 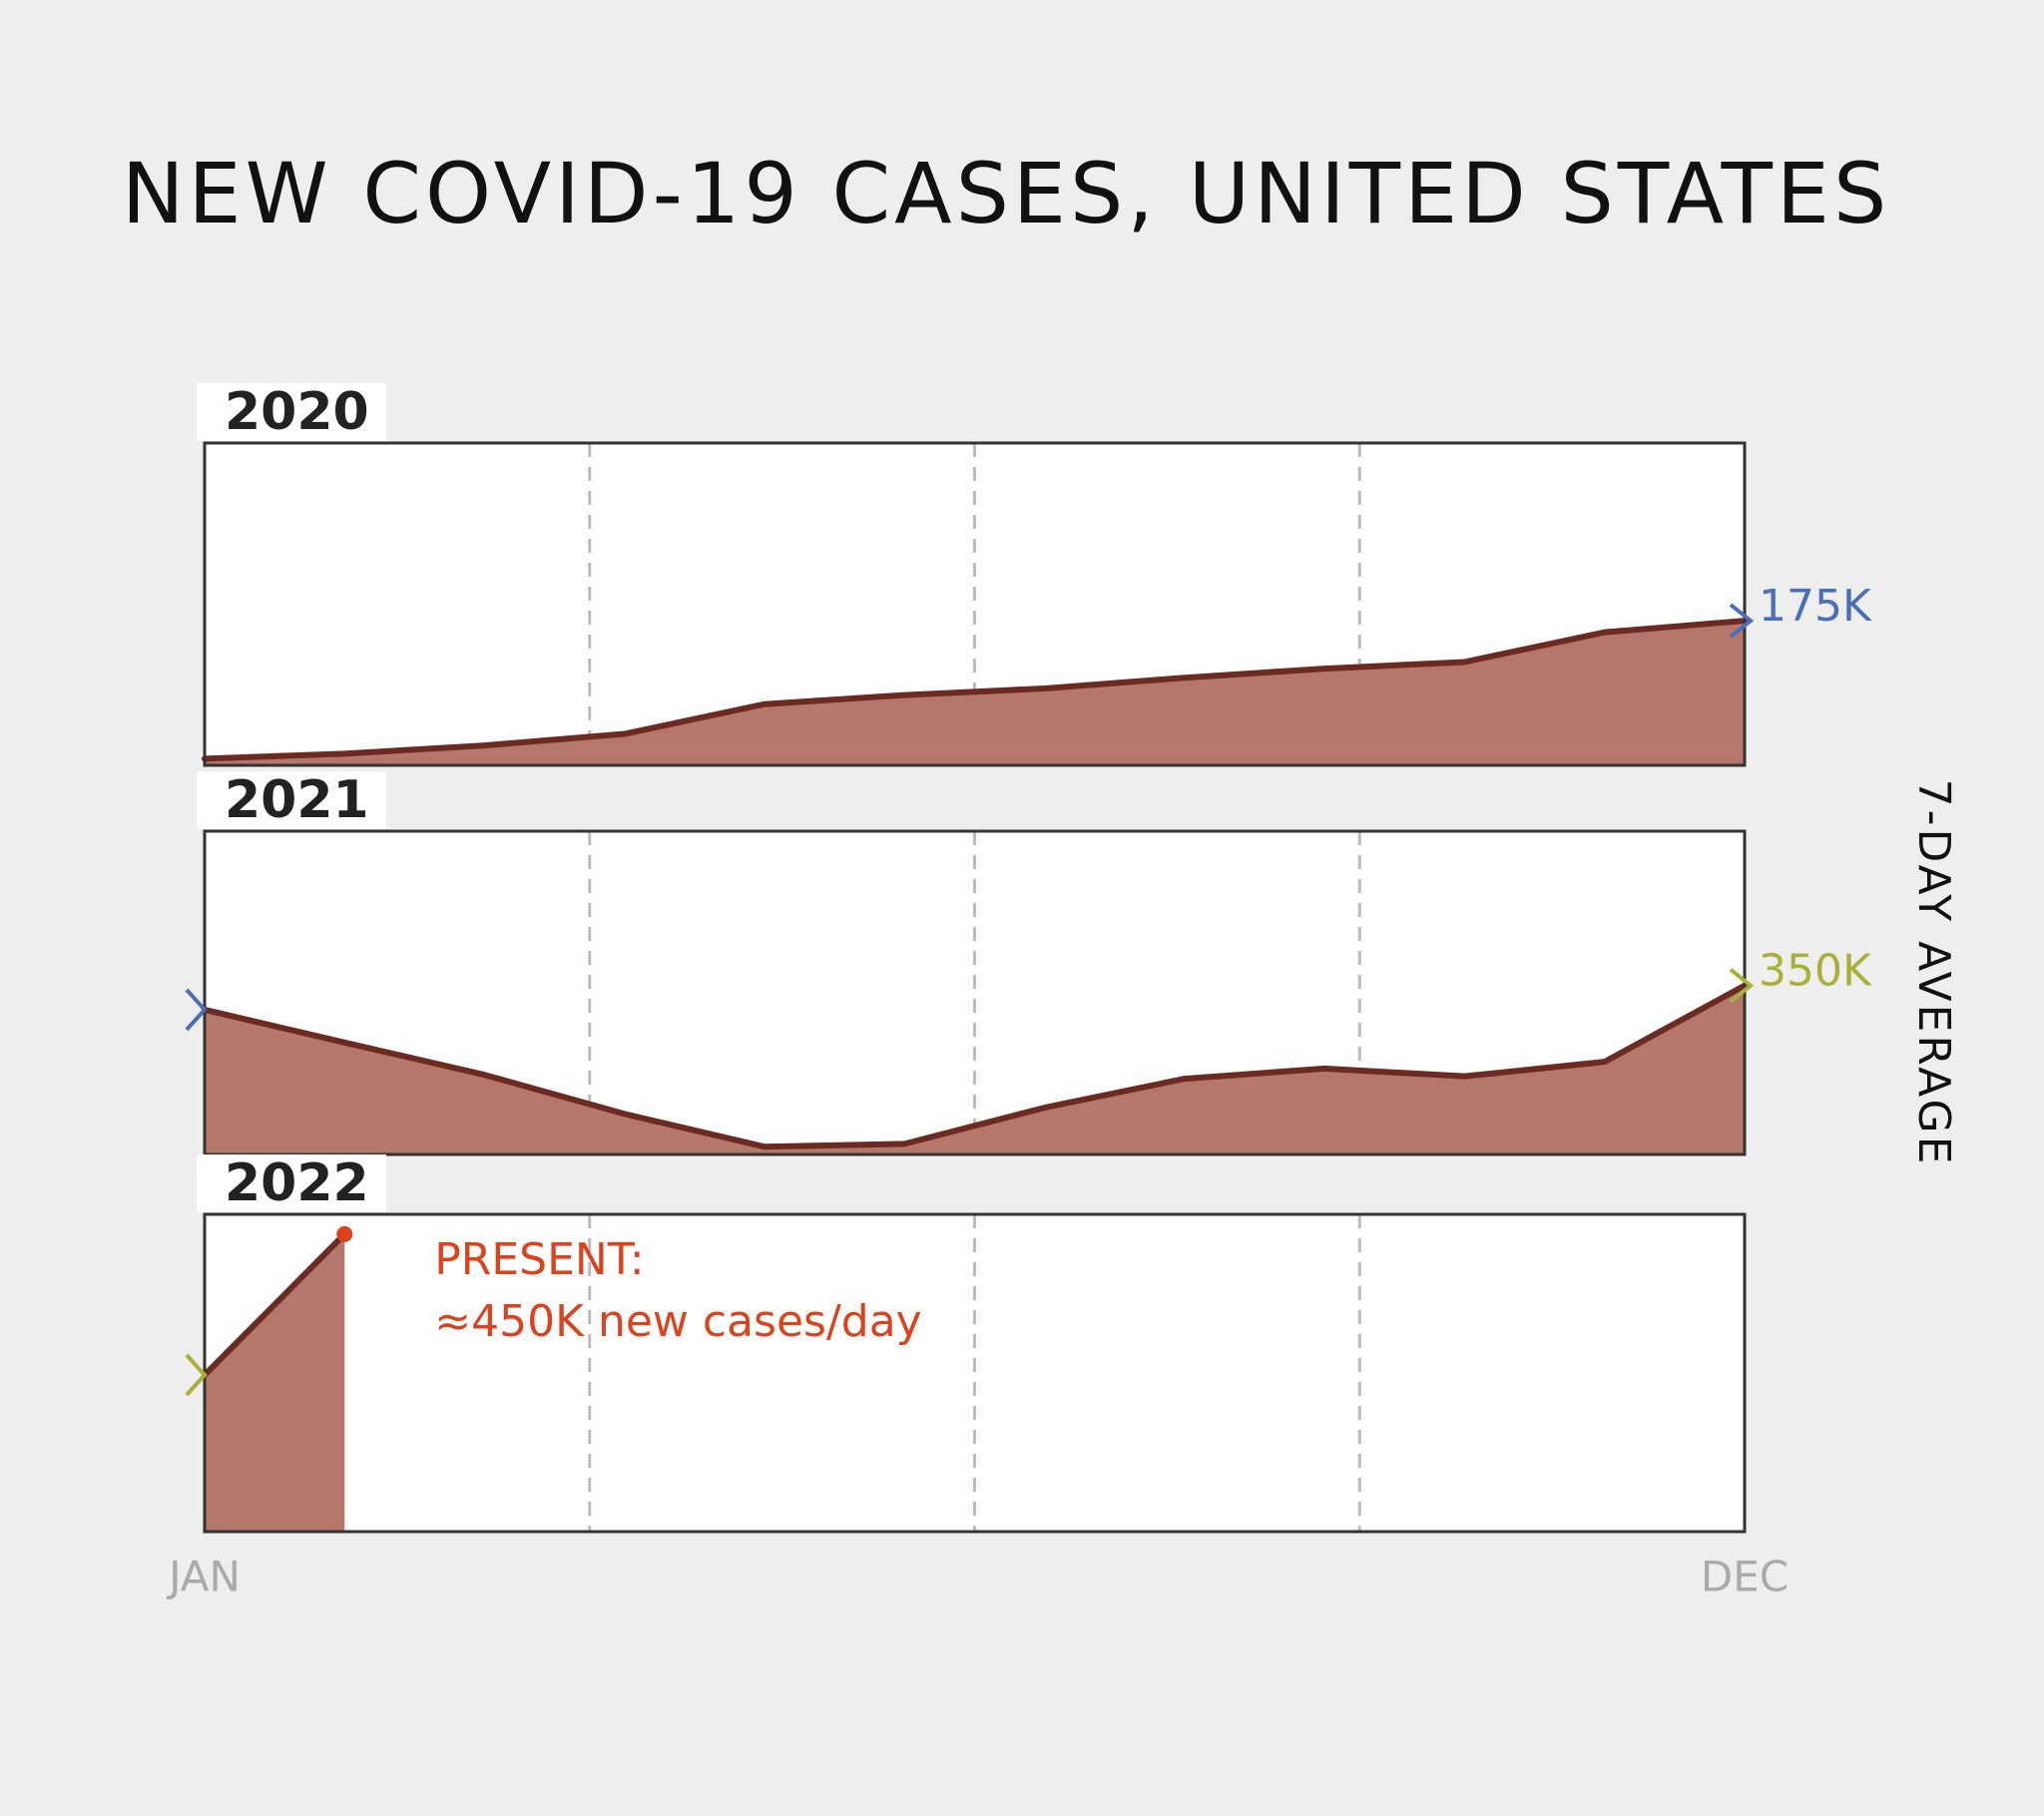 What do you see at coordinates (677, 1321) in the screenshot?
I see `annotation: ≈450K new cases/day` at bounding box center [677, 1321].